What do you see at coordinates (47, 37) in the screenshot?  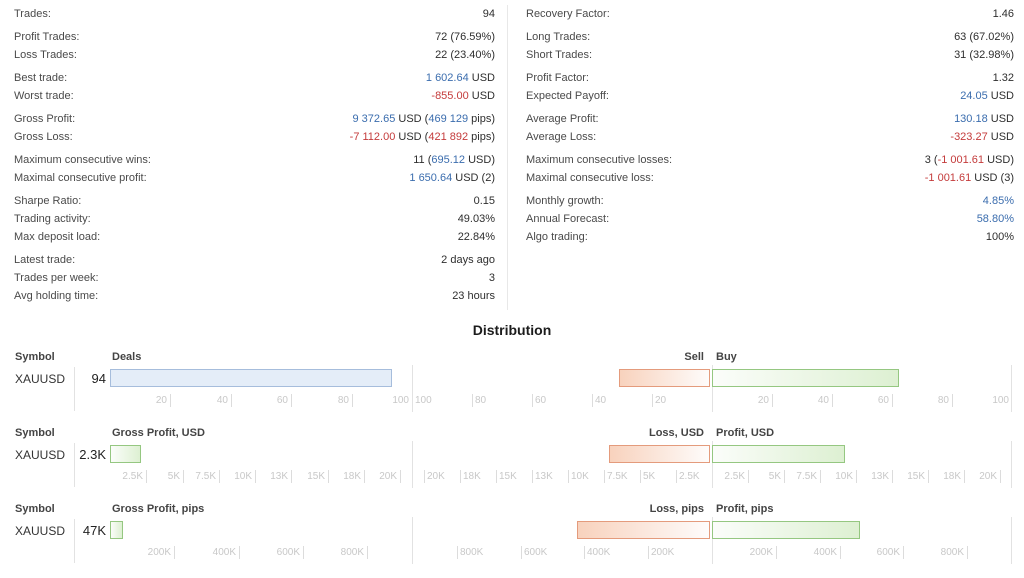 I see `stat-label: Profit Trades:` at bounding box center [47, 37].